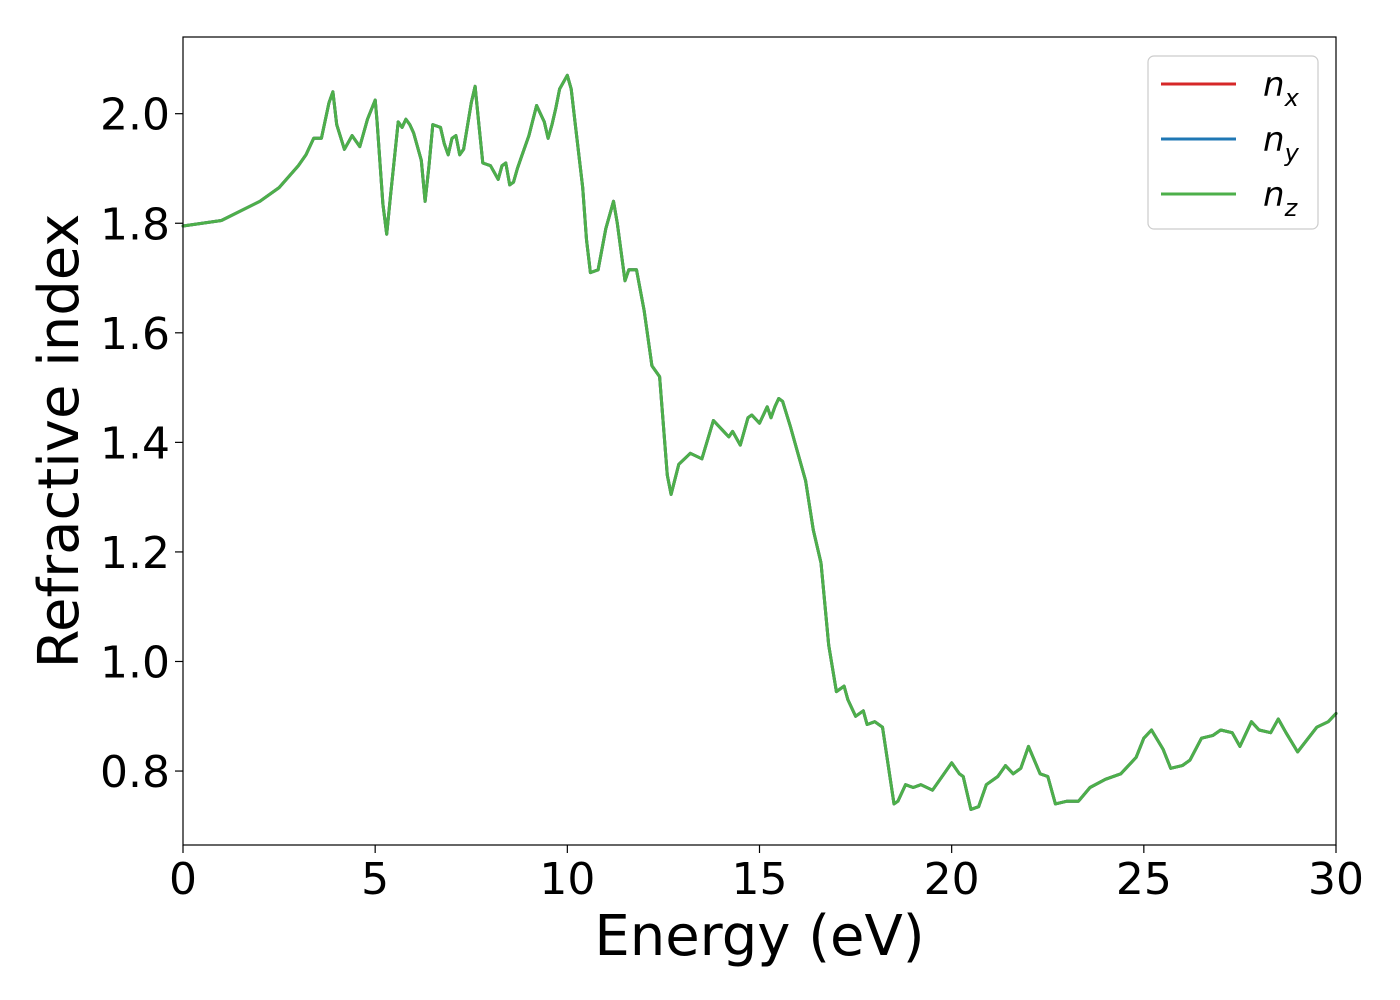  What do you see at coordinates (183, 879) in the screenshot?
I see `x-tick-label: 0` at bounding box center [183, 879].